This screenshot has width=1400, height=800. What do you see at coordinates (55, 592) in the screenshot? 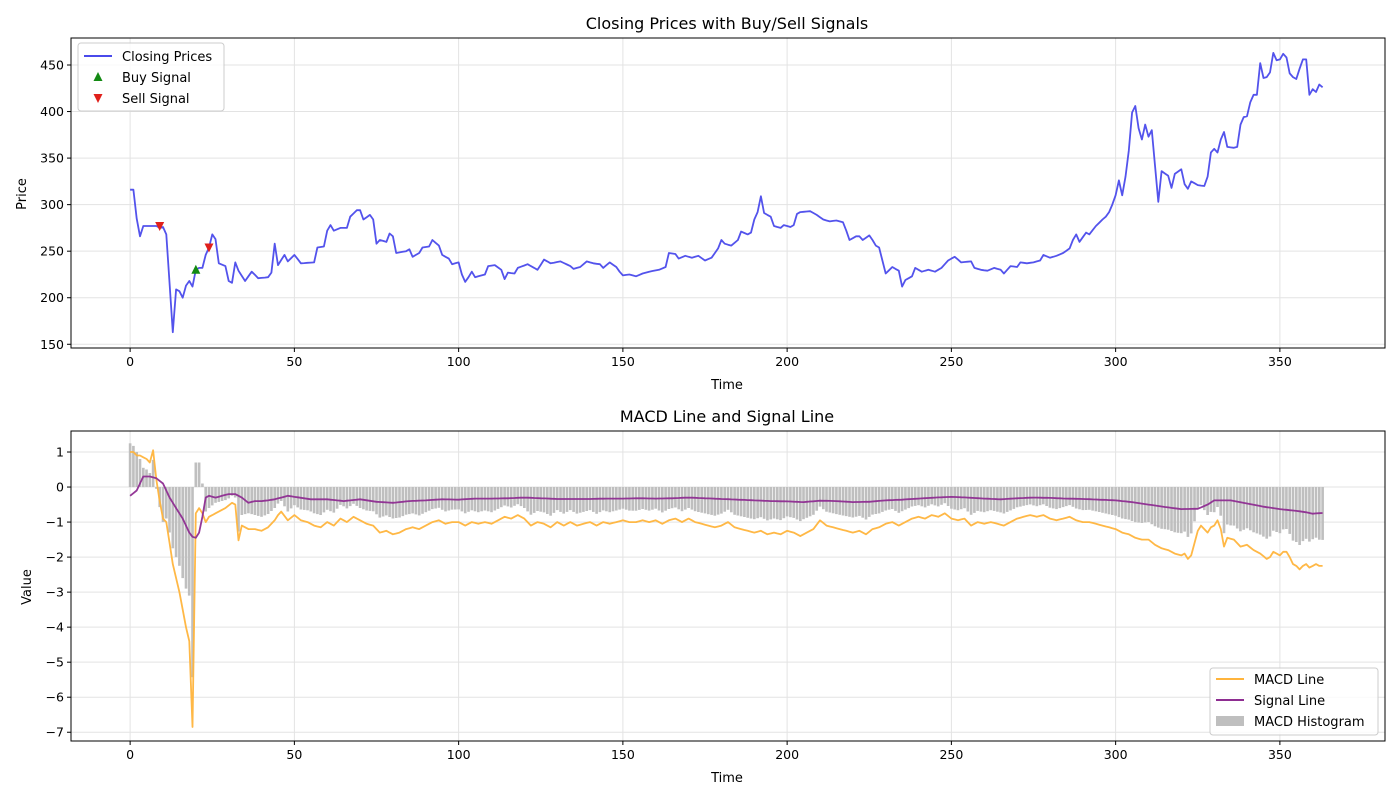
I see `y-tick-label: −3` at bounding box center [55, 592].